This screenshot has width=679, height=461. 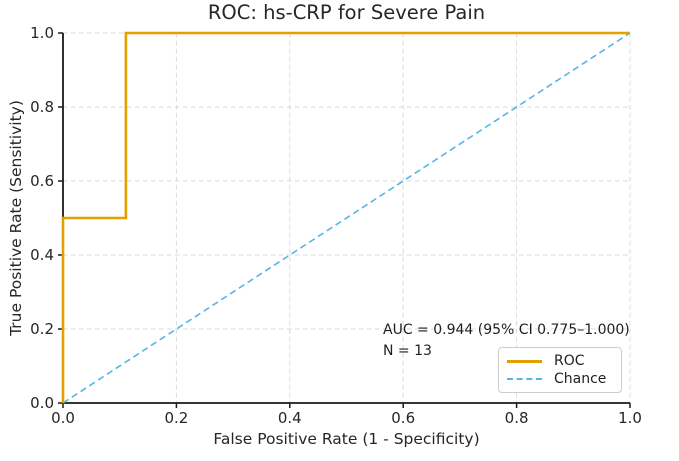 I want to click on y-axis-label: True Positive Rate (Sensitivity), so click(x=16, y=218).